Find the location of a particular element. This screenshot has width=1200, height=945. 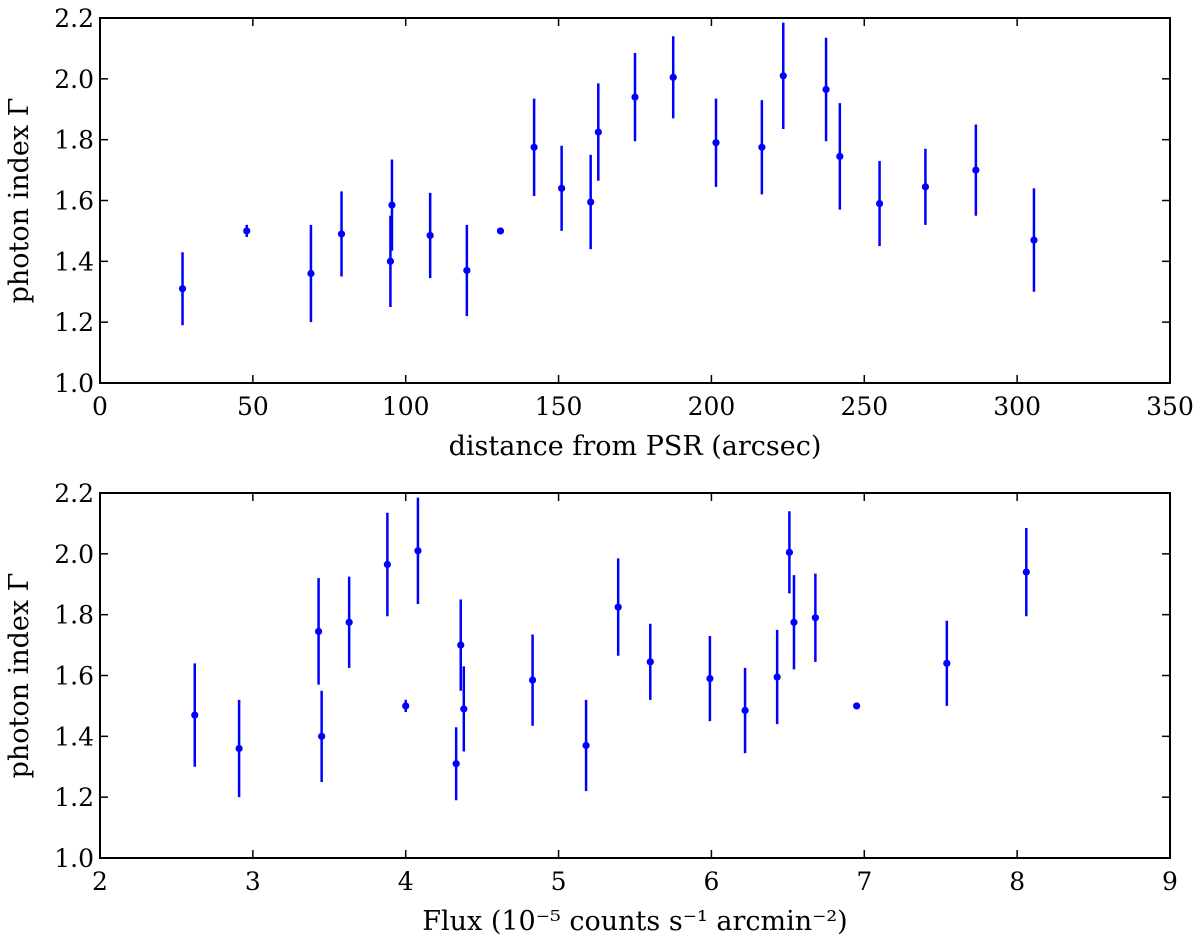

bottom-y-tick-label: 1.6 is located at coordinates (74, 676).